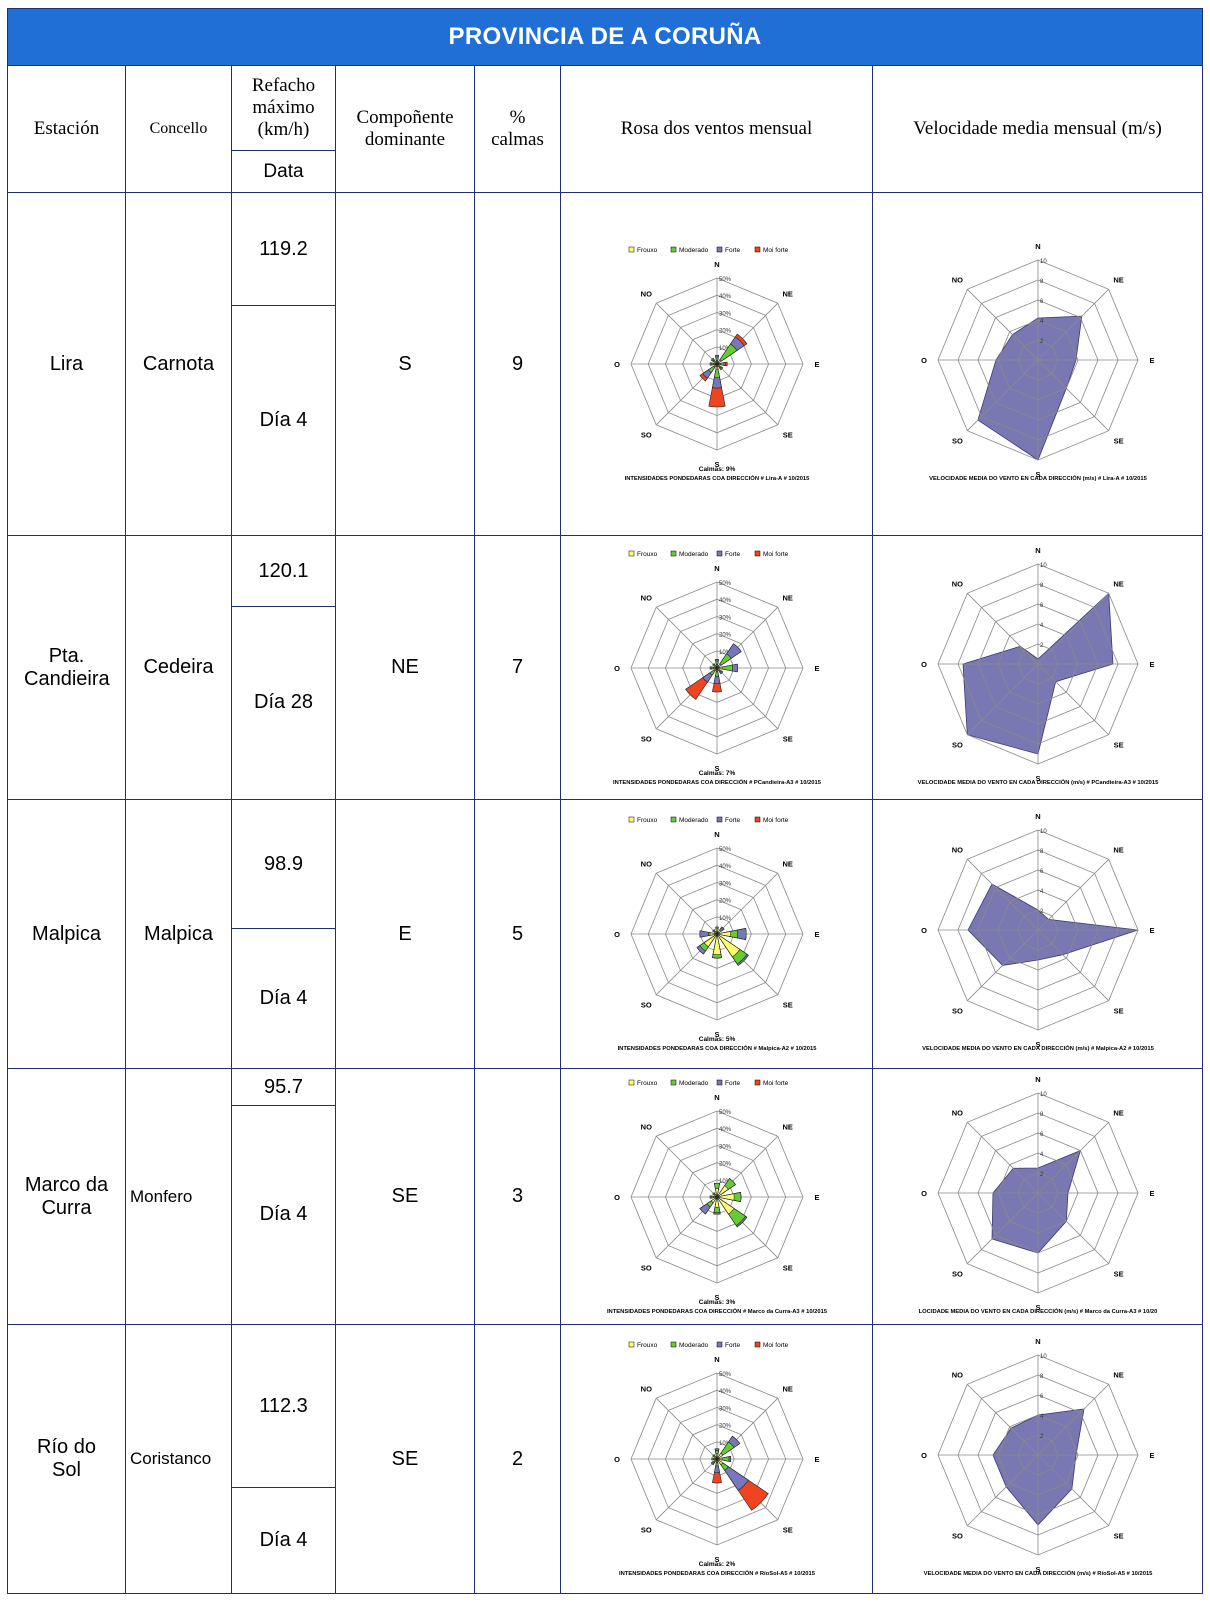 The height and width of the screenshot is (1607, 1210). What do you see at coordinates (725, 618) in the screenshot?
I see `tick-label: 30%` at bounding box center [725, 618].